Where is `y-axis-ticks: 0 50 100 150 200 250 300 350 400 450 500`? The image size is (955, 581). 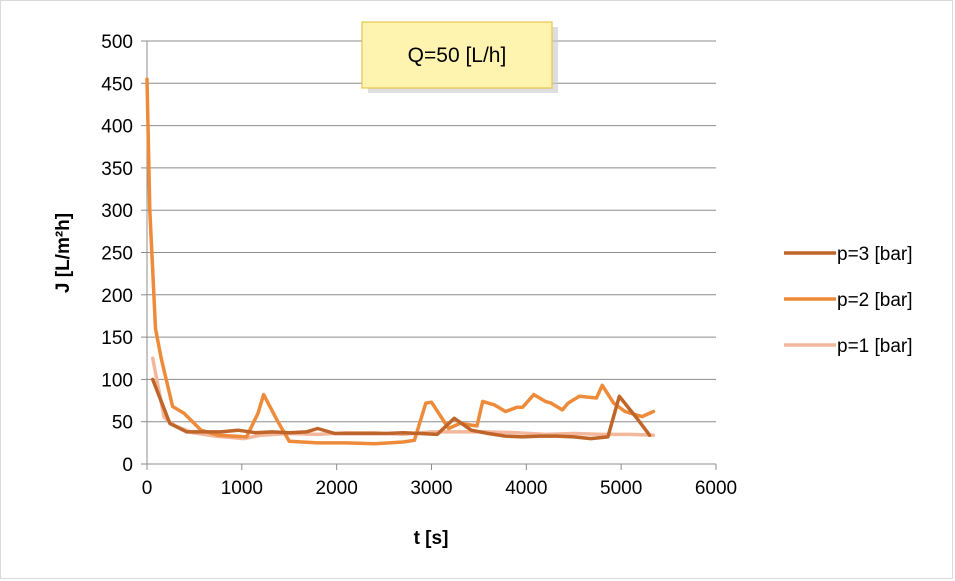 y-axis-ticks: 0 50 100 150 200 250 300 350 400 450 500 is located at coordinates (124, 254).